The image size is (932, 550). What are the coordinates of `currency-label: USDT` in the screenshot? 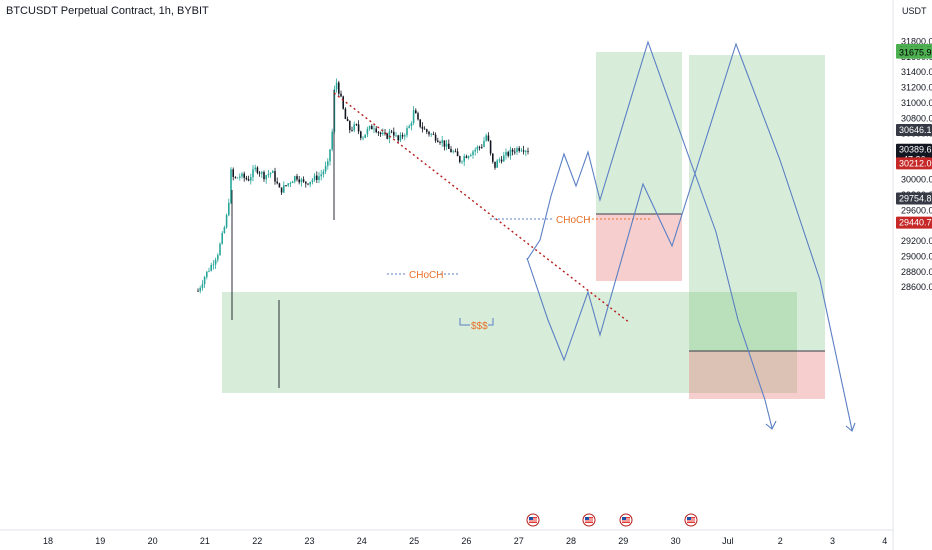 It's located at (914, 11).